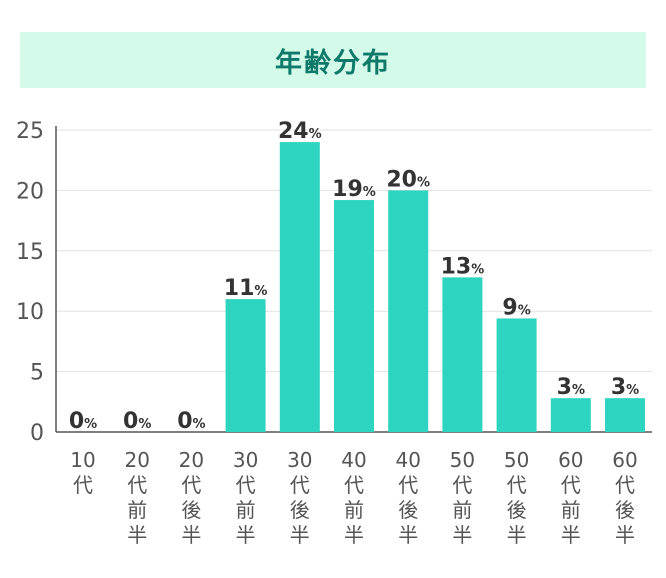  I want to click on y-tick-label: 5, so click(37, 373).